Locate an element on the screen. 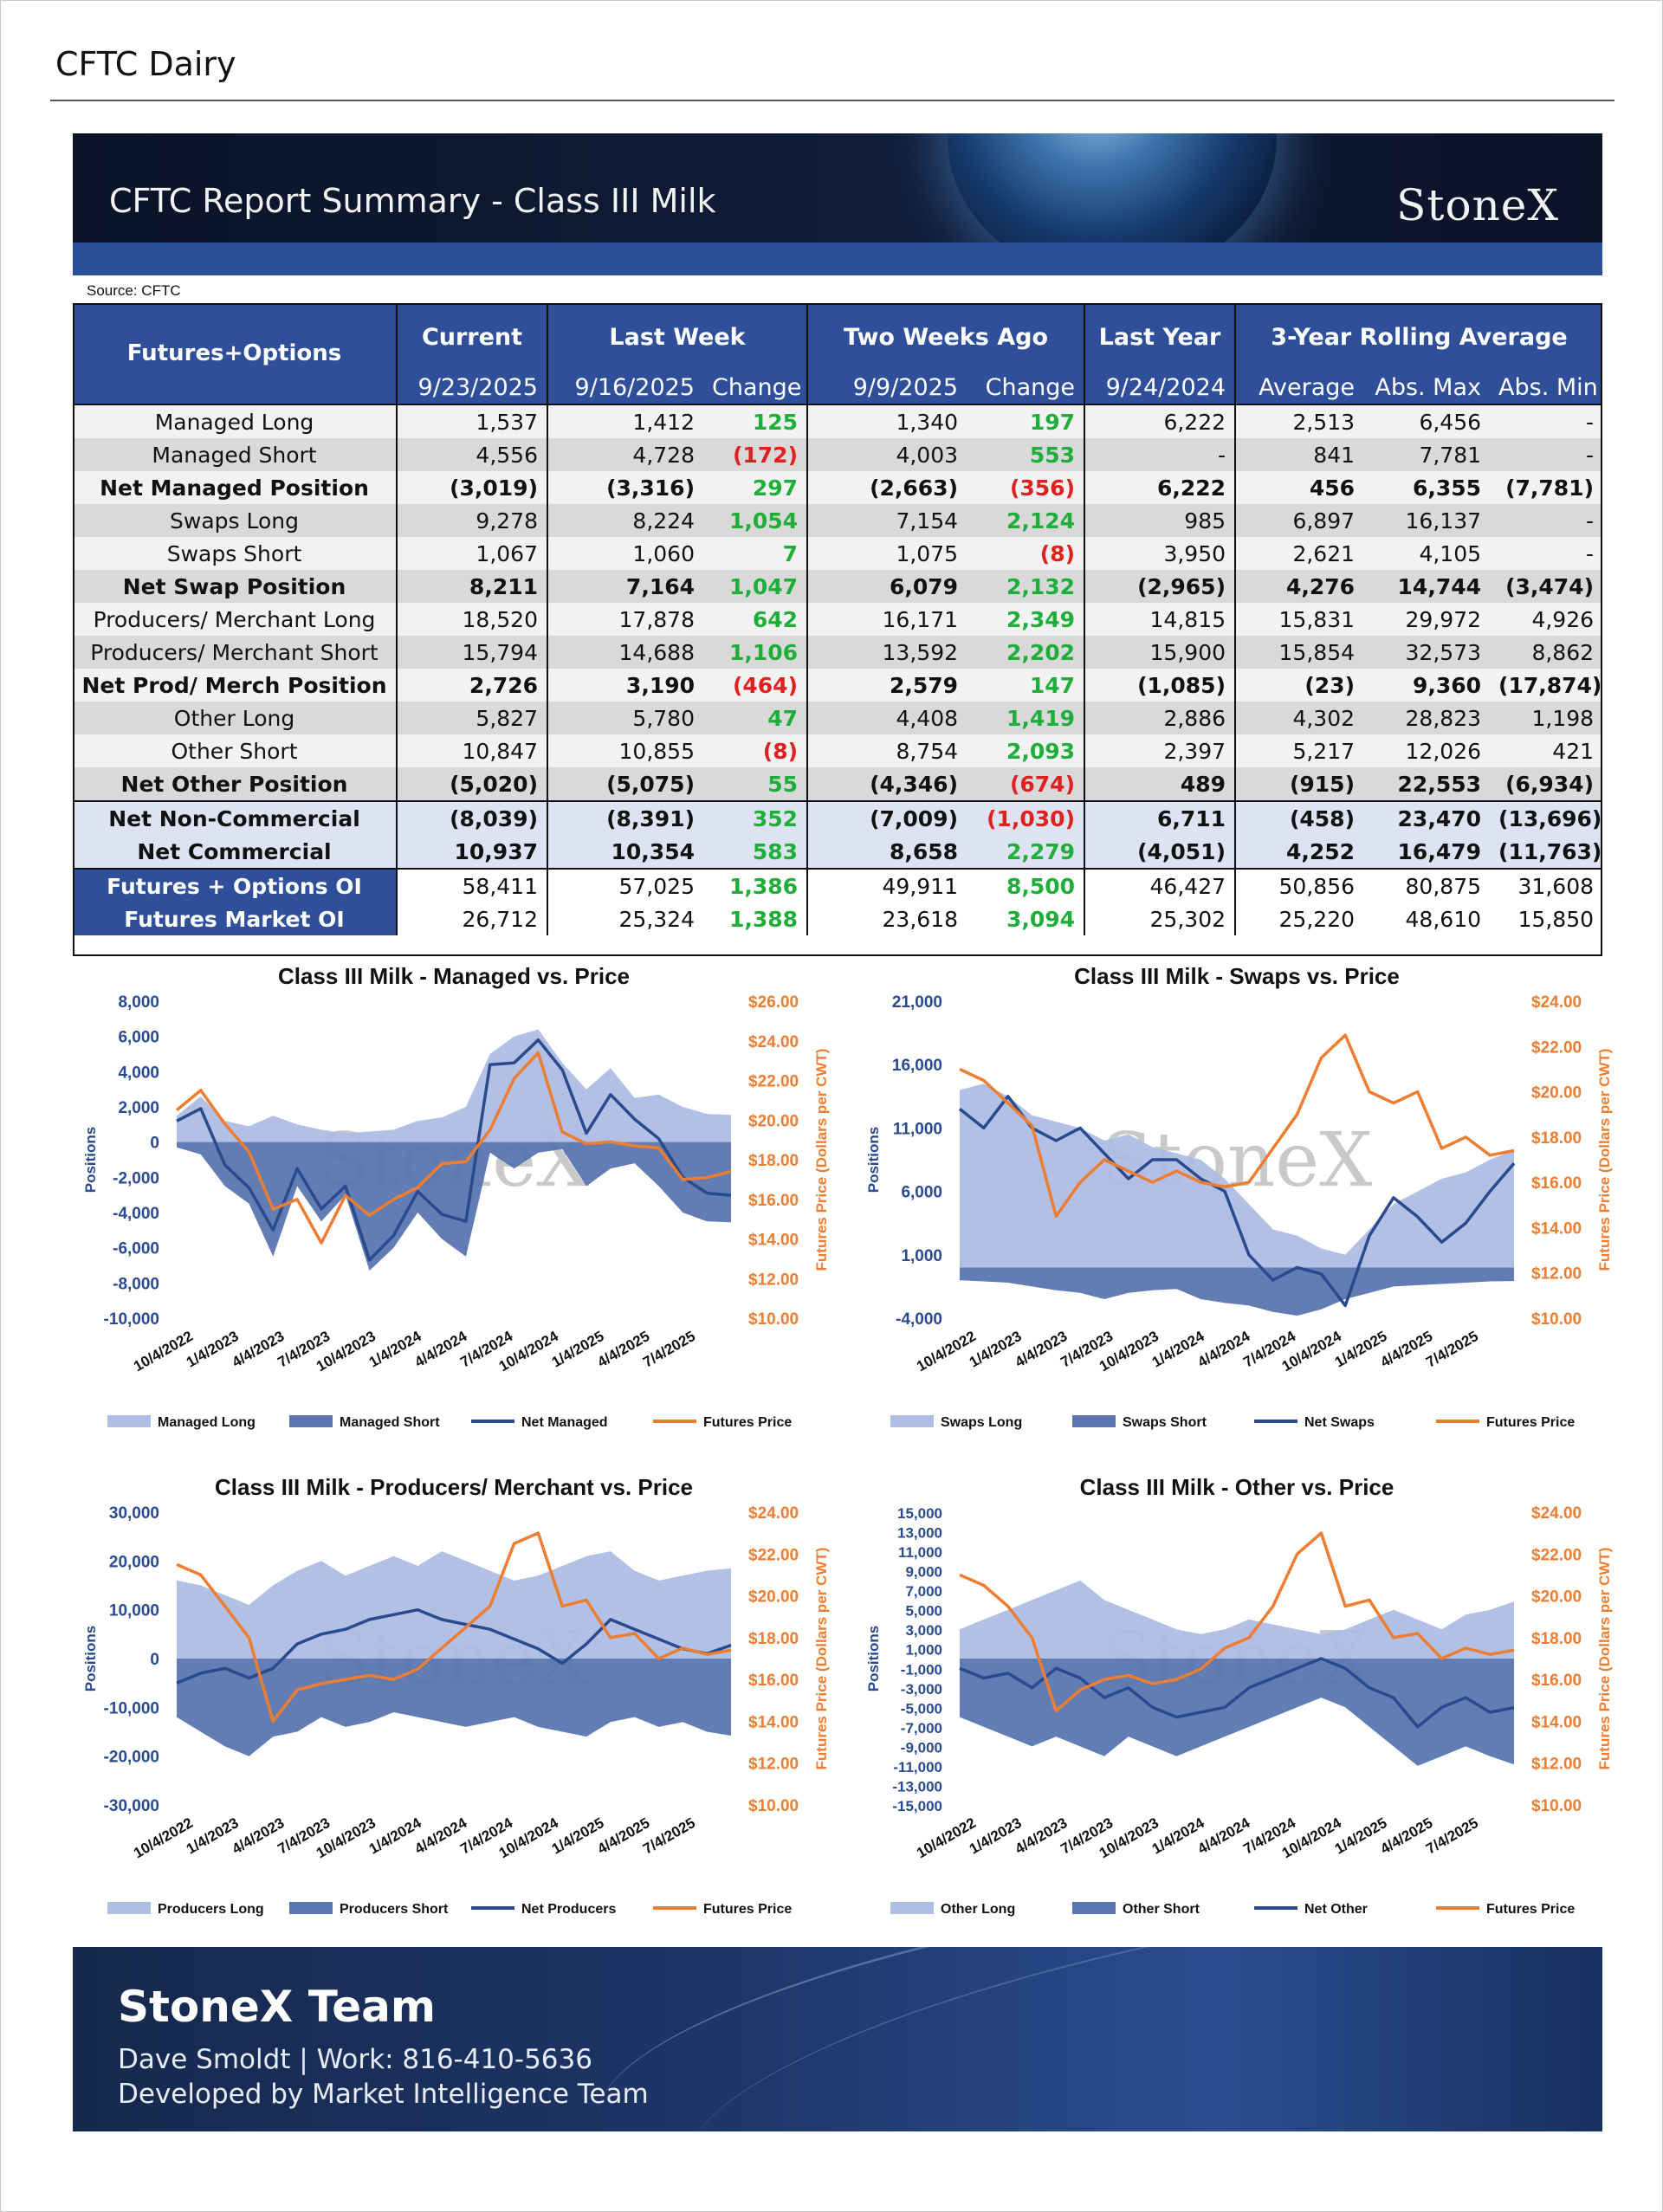 The height and width of the screenshot is (2212, 1663). legend-label: Net Other is located at coordinates (1336, 1909).